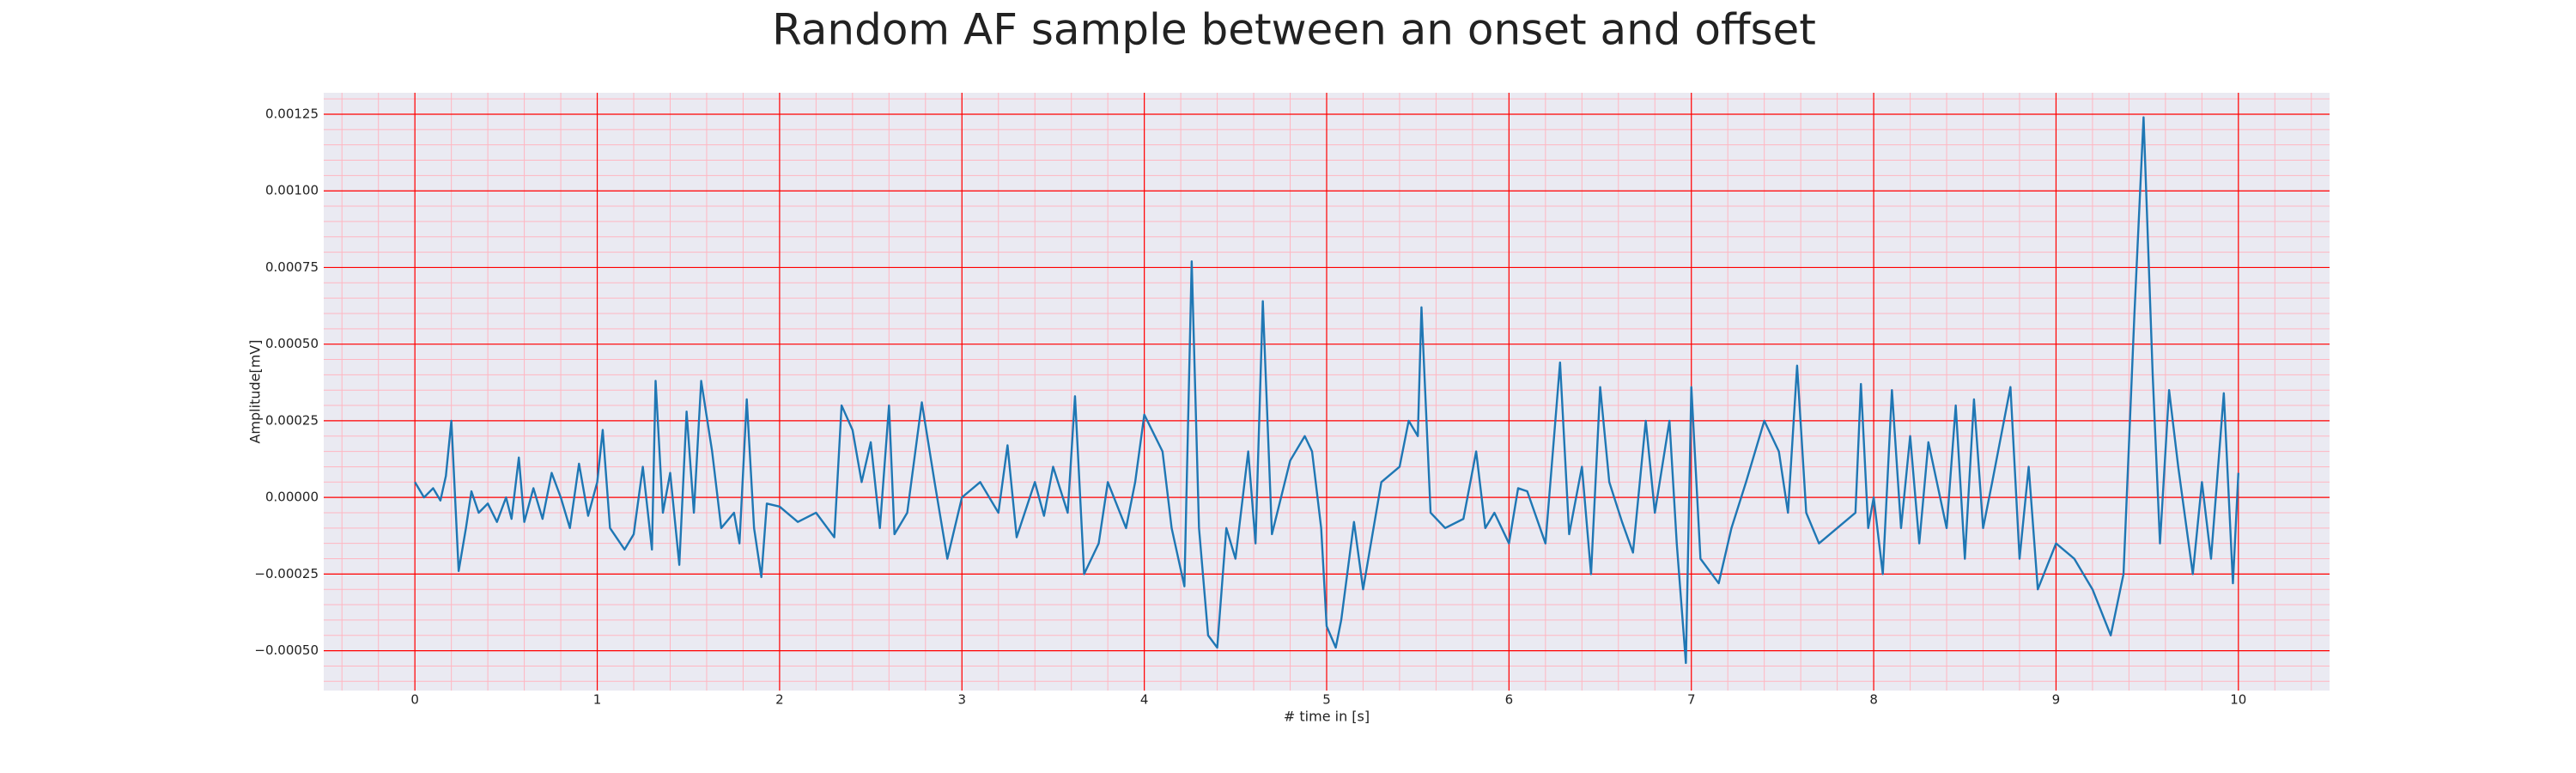 This screenshot has width=2576, height=773. I want to click on x-tick-label: 3, so click(962, 700).